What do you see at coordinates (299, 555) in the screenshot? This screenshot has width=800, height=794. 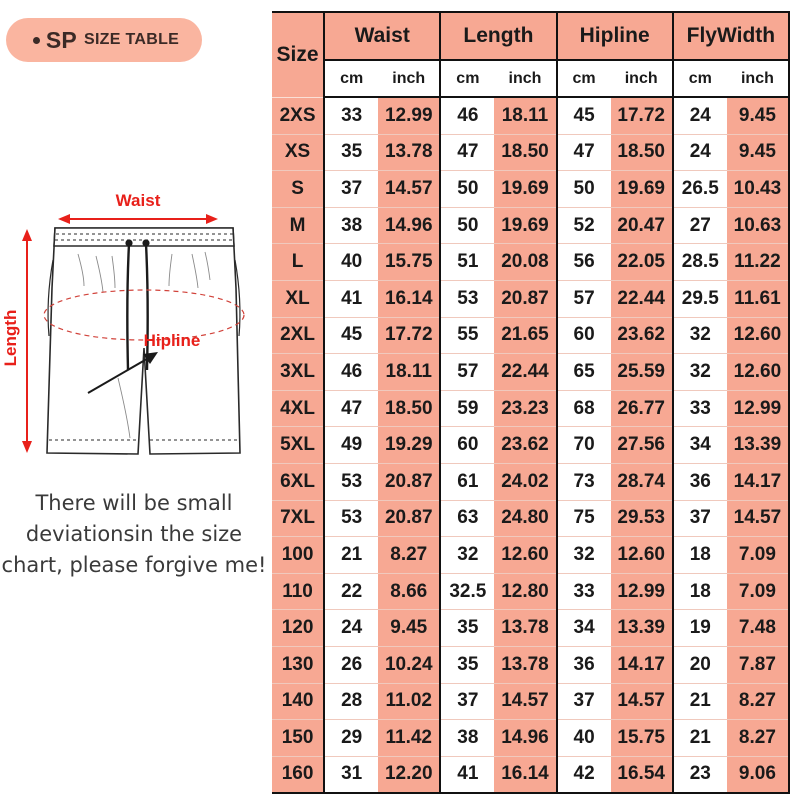 I see `cell-size: 100` at bounding box center [299, 555].